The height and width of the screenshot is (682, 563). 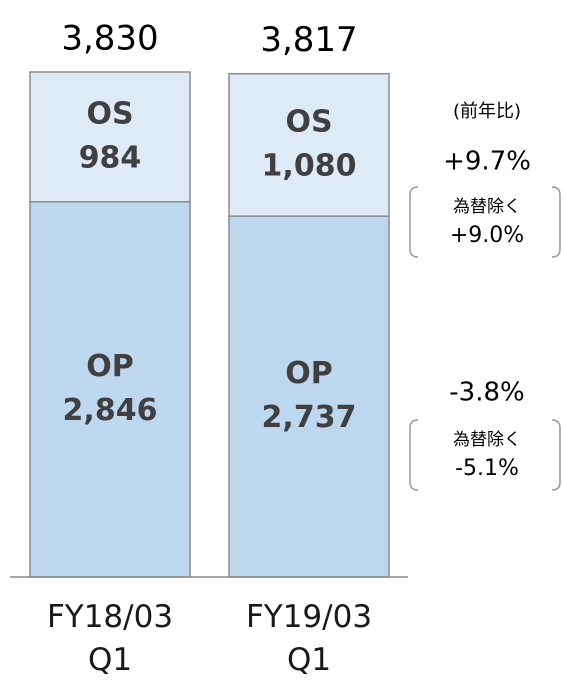 I want to click on annotation: (前年比), so click(x=487, y=111).